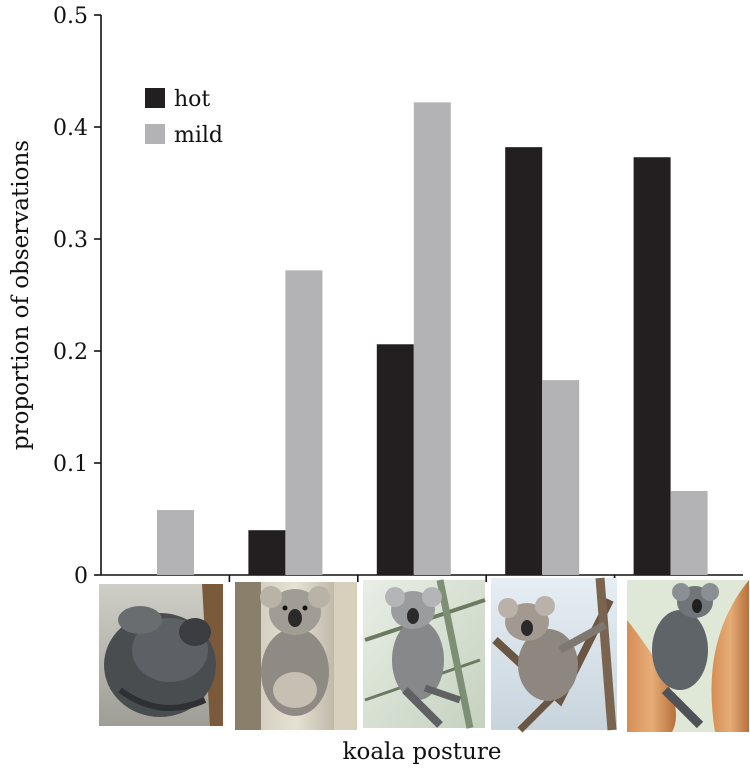 The image size is (750, 772). Describe the element at coordinates (198, 135) in the screenshot. I see `legend-label-mild: mild` at that location.